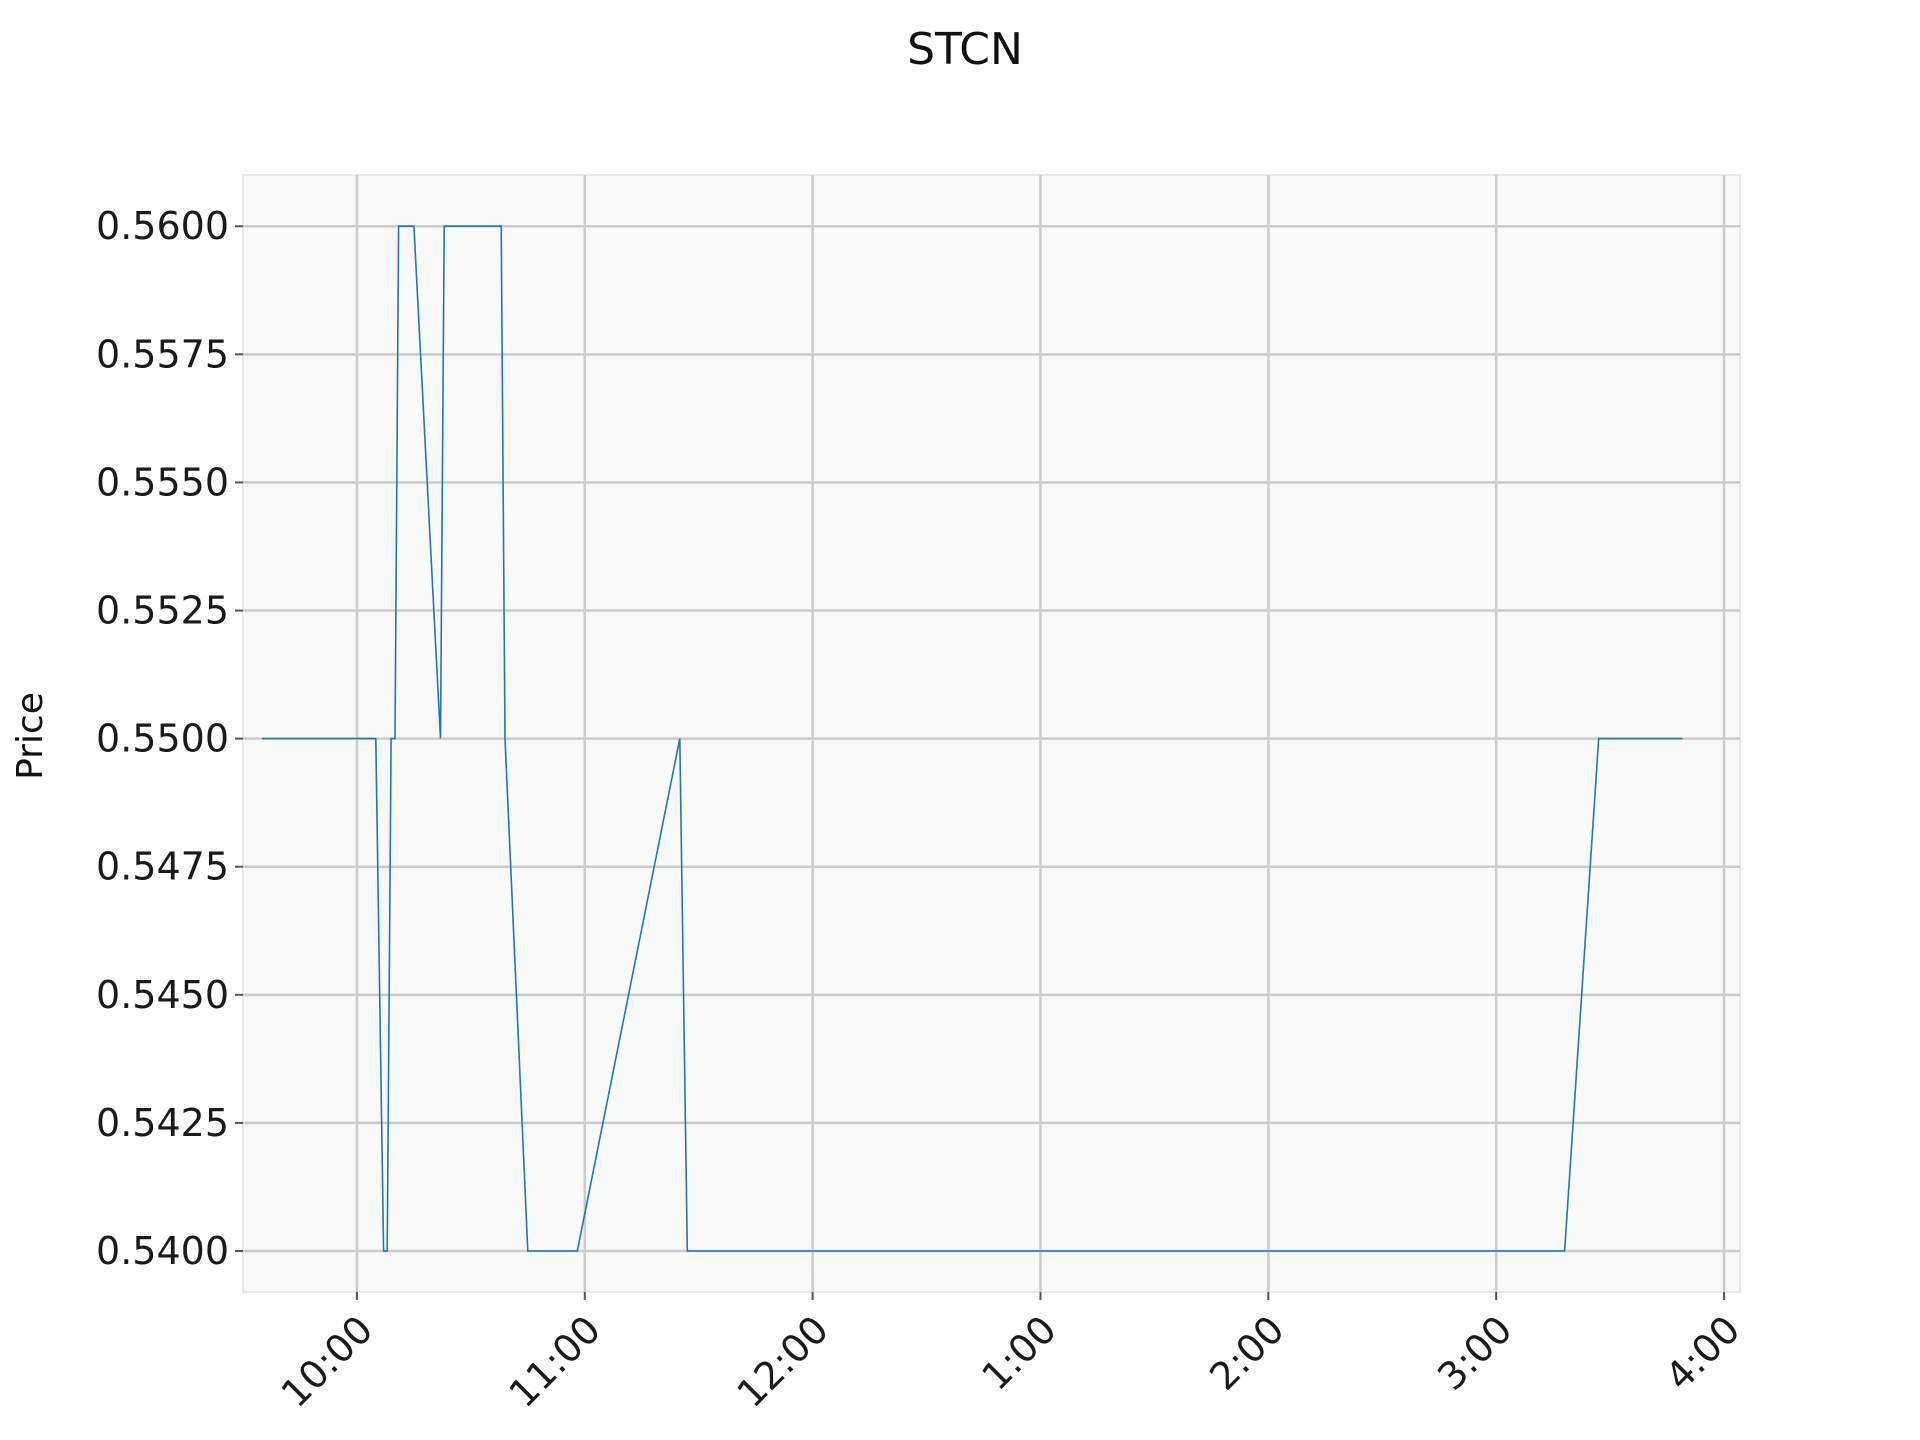  Describe the element at coordinates (555, 1361) in the screenshot. I see `x-tick-label: 11:00` at that location.